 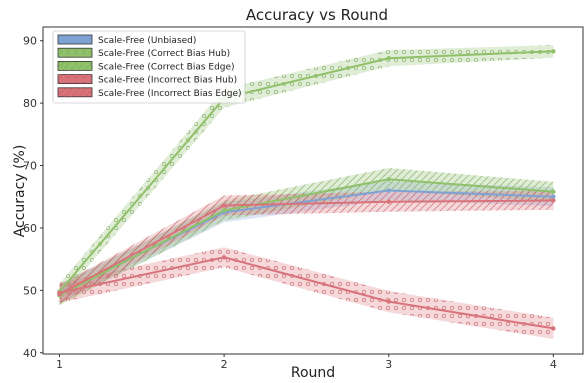 I want to click on legend-swatch, so click(x=75, y=39).